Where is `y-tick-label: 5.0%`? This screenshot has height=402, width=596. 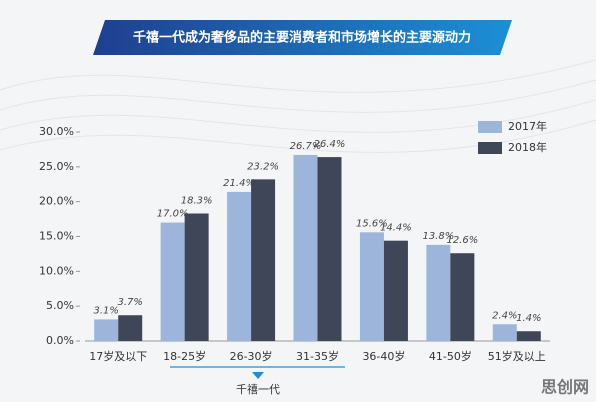
y-tick-label: 5.0% is located at coordinates (60, 305).